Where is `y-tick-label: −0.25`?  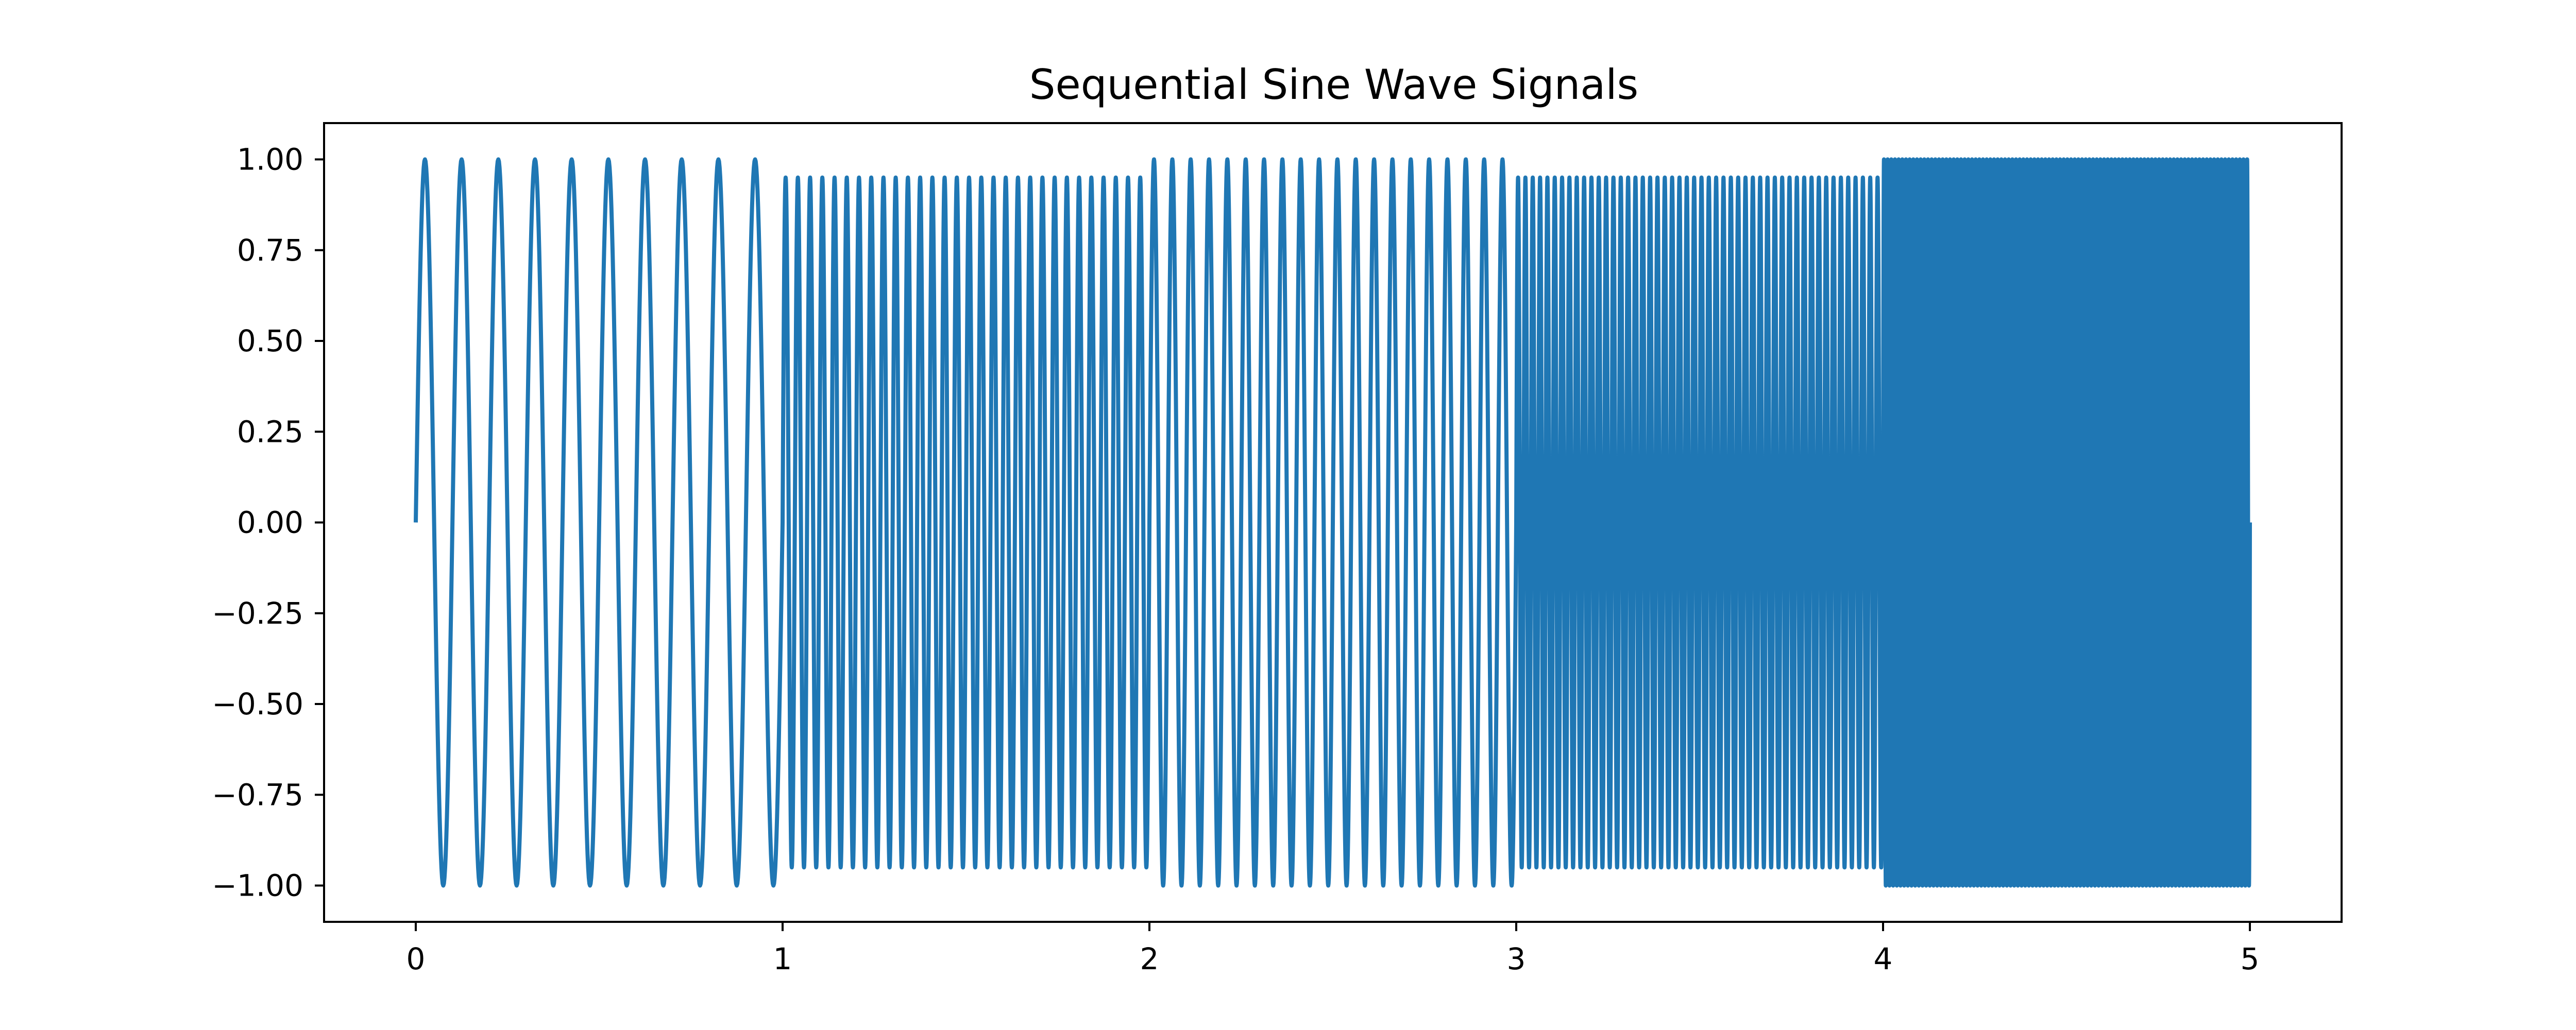 y-tick-label: −0.25 is located at coordinates (257, 613).